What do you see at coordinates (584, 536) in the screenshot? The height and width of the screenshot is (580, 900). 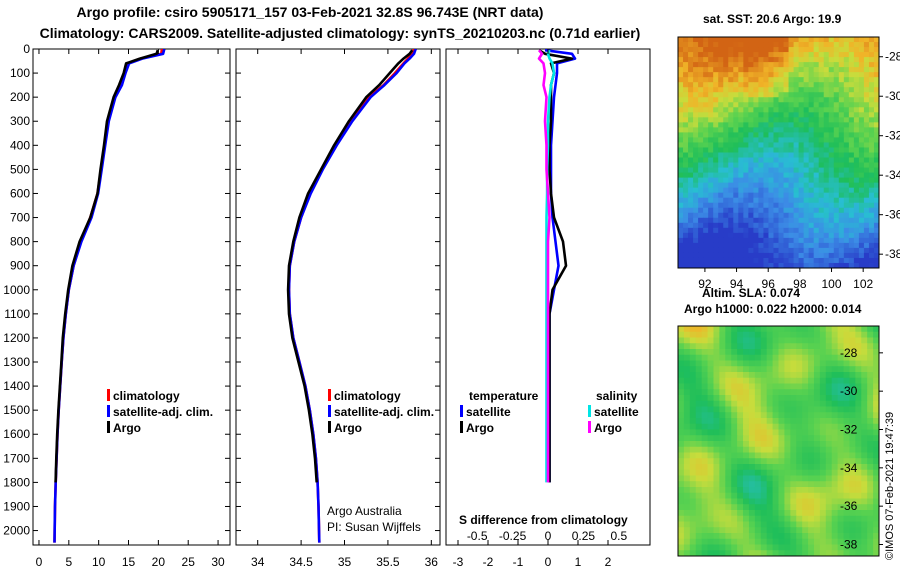 I see `salinity-diff-tick-label: 0.25` at bounding box center [584, 536].